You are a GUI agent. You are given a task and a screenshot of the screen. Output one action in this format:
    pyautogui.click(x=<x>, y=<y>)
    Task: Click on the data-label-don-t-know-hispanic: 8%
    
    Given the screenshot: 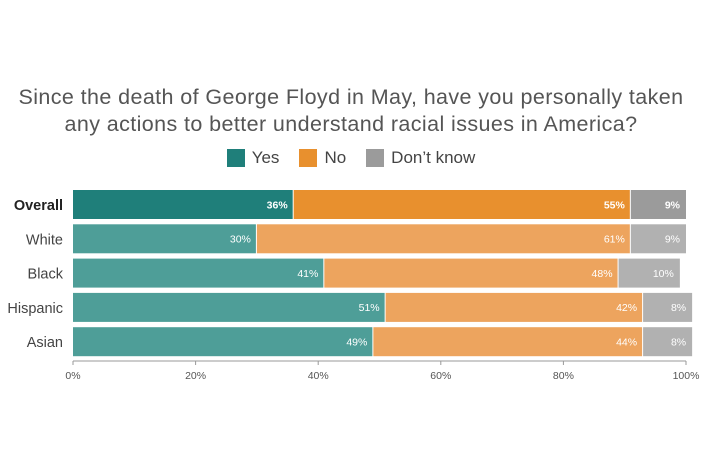 What is the action you would take?
    pyautogui.click(x=678, y=308)
    